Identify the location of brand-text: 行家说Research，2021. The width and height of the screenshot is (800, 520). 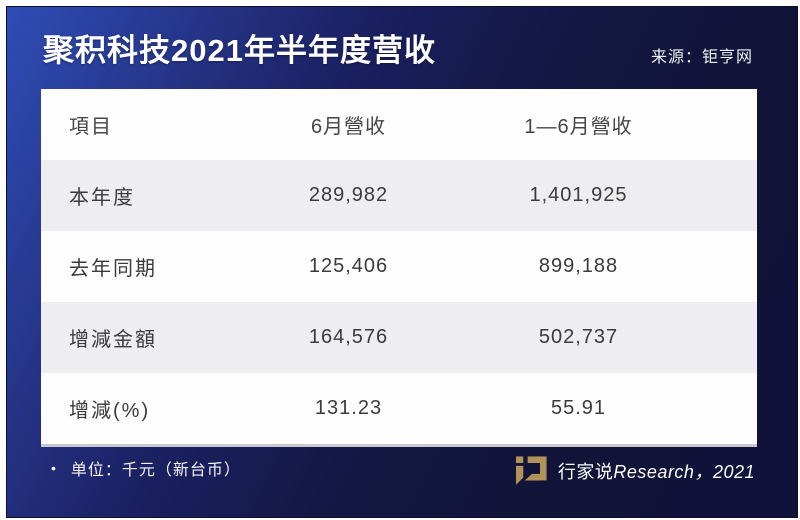
(656, 471).